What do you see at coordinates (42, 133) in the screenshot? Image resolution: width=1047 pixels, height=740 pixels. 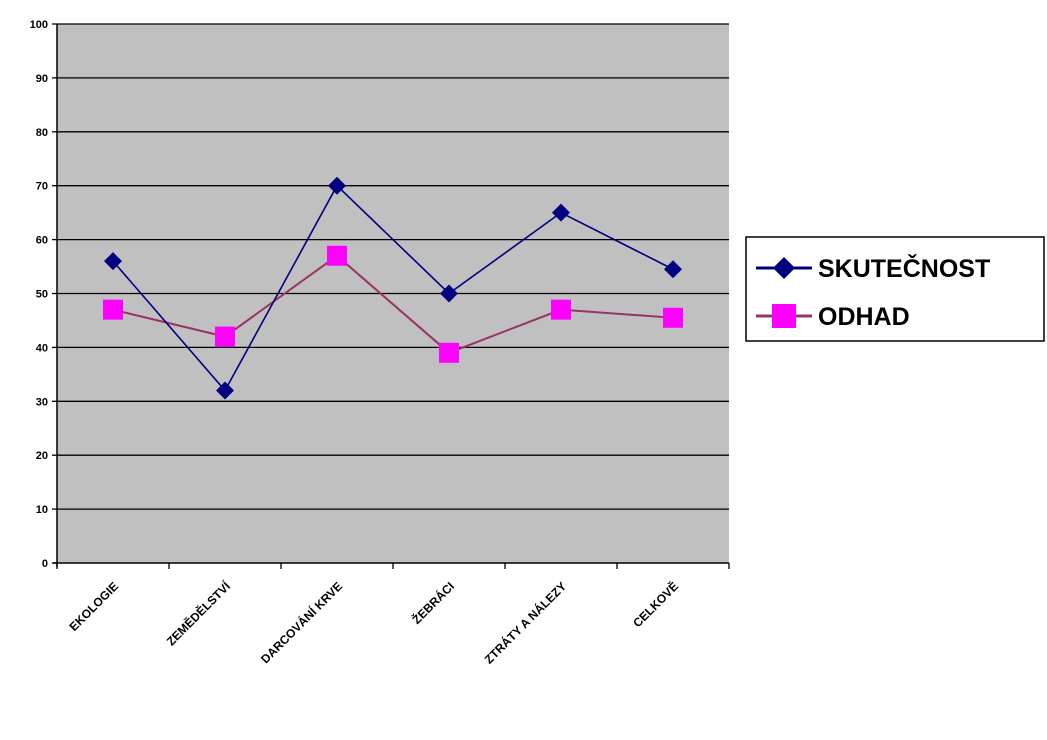 I see `y-tick-label: 80` at bounding box center [42, 133].